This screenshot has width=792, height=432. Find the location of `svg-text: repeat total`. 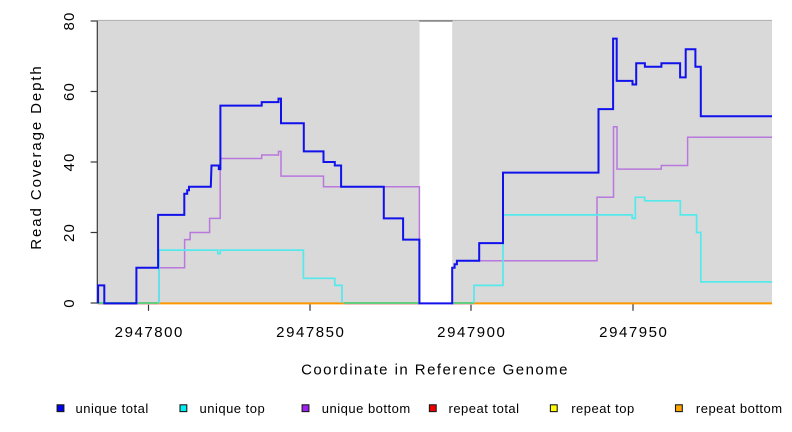

svg-text: repeat total is located at coordinates (484, 408).